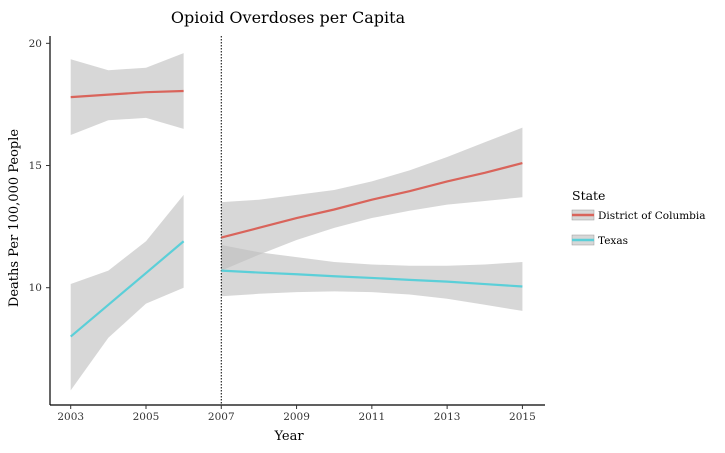 Image resolution: width=725 pixels, height=453 pixels. Describe the element at coordinates (522, 417) in the screenshot. I see `x-tick-label: 2015` at that location.